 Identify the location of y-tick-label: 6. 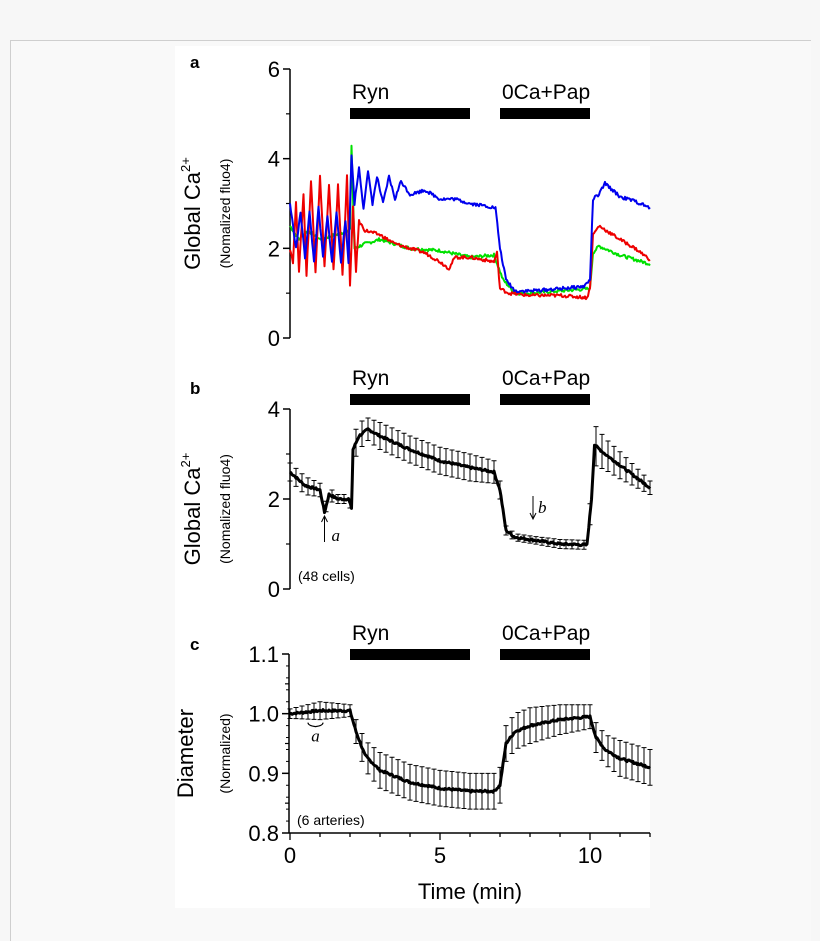
(274, 69).